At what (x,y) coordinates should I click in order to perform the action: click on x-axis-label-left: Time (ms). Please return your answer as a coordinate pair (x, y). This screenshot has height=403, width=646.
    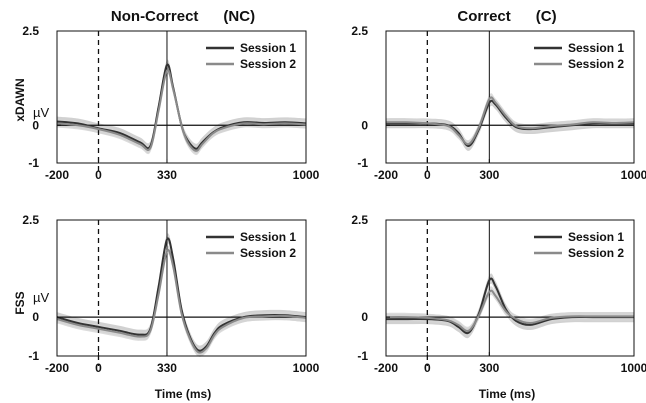
    Looking at the image, I should click on (183, 394).